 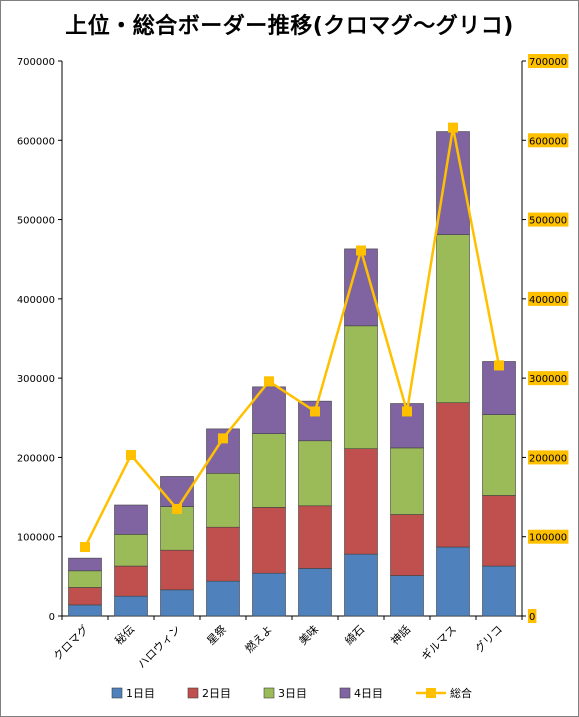 What do you see at coordinates (292, 693) in the screenshot?
I see `legend-label: 3日目` at bounding box center [292, 693].